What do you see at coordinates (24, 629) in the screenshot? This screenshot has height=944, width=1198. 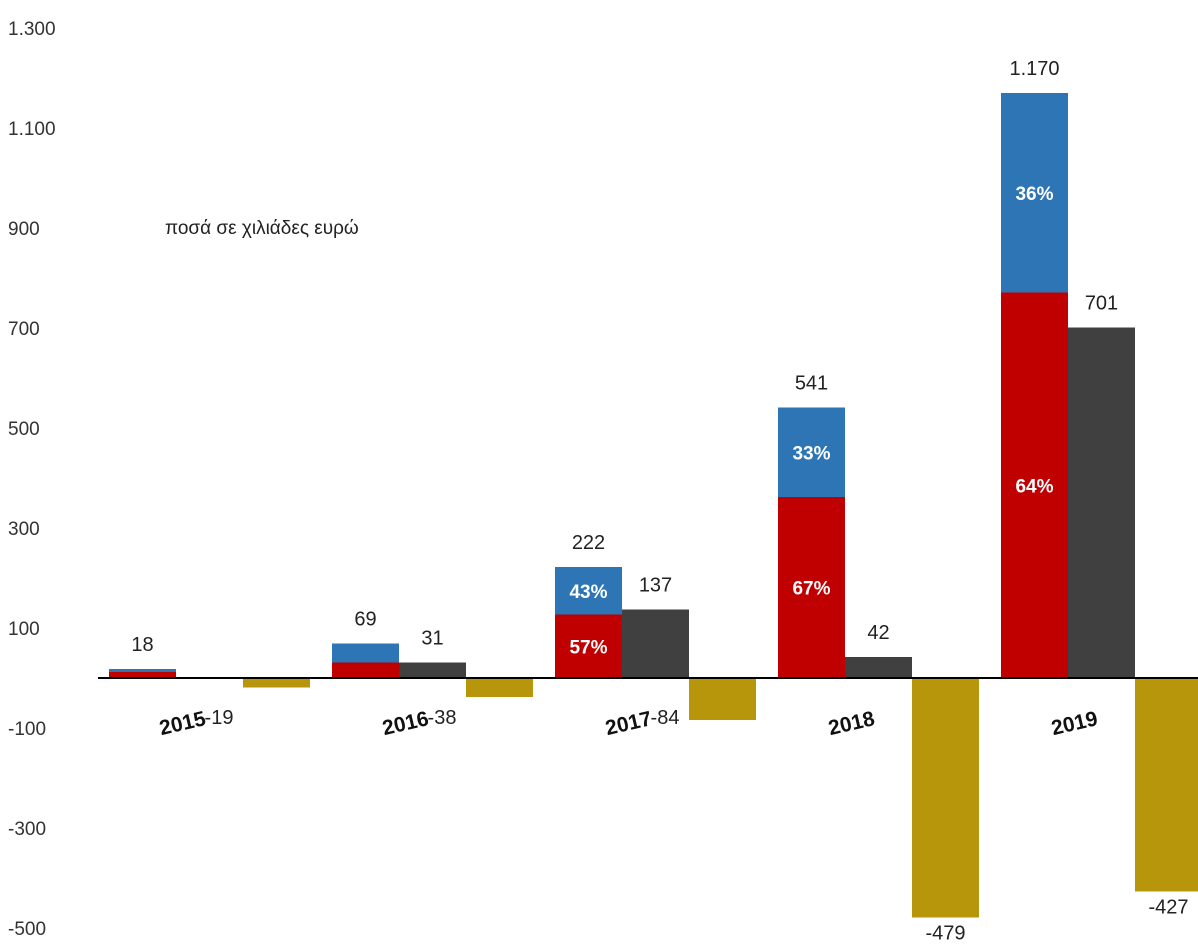 I see `y-tick-label: 100` at bounding box center [24, 629].